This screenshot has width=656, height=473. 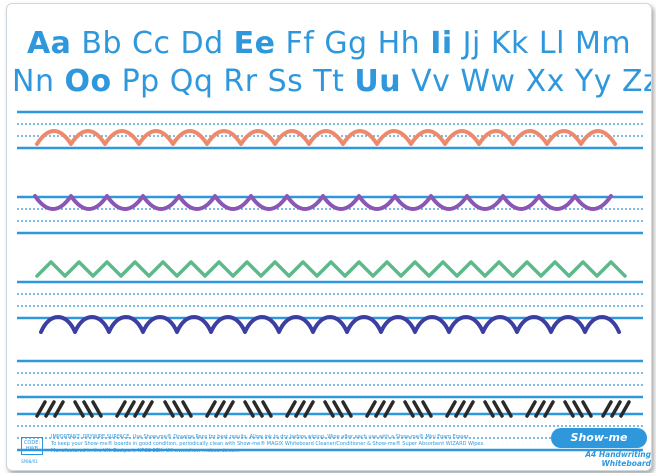 What do you see at coordinates (151, 43) in the screenshot?
I see `letter-pair: Cc` at bounding box center [151, 43].